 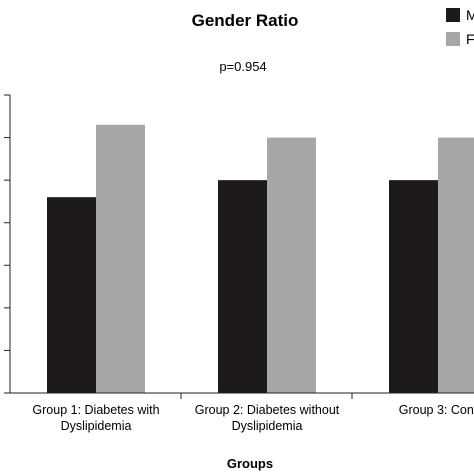 I want to click on legend: MF, so click(x=460, y=27).